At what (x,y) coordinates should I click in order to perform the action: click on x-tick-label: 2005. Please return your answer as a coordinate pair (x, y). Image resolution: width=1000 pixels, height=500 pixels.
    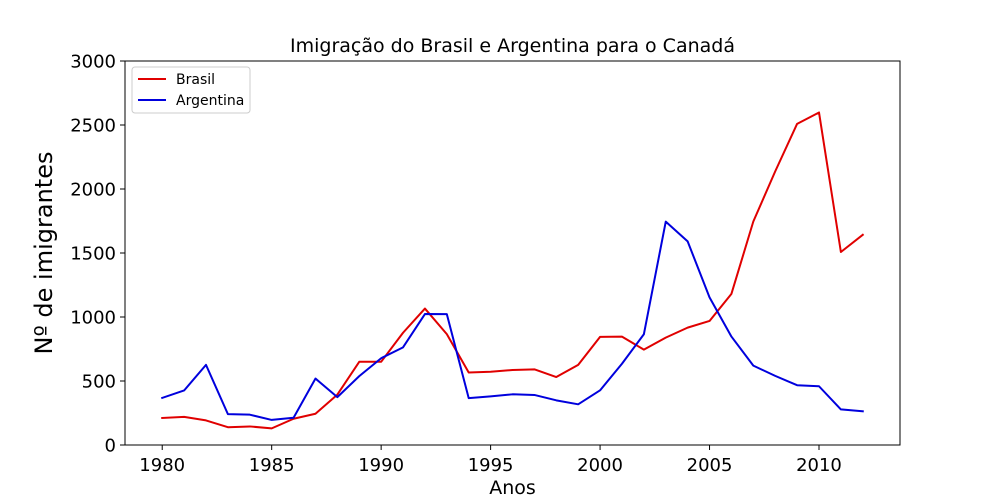
    Looking at the image, I should click on (710, 465).